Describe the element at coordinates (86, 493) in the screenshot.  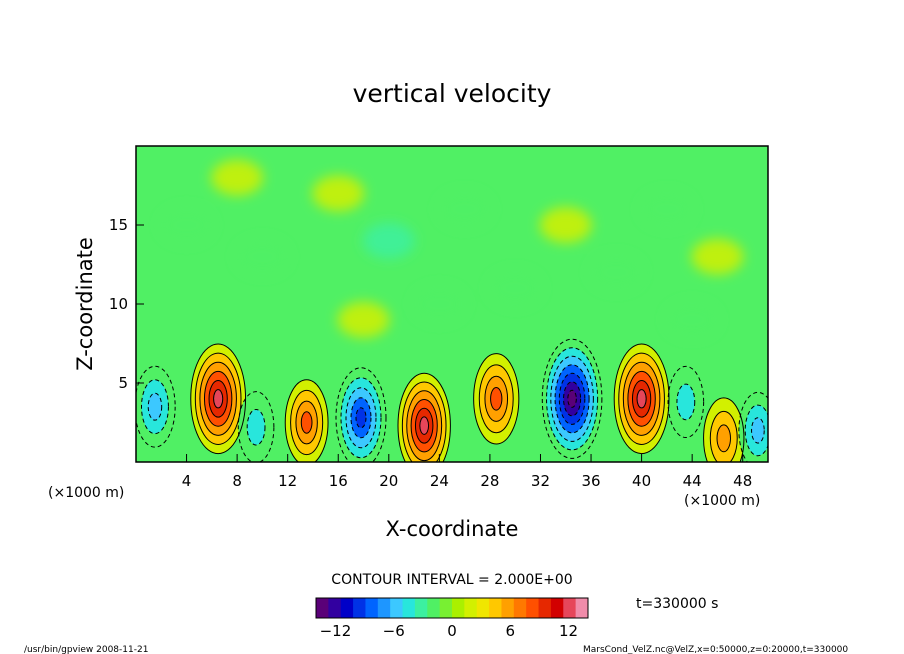
I see `x-unit-left: (×1000 m)` at that location.